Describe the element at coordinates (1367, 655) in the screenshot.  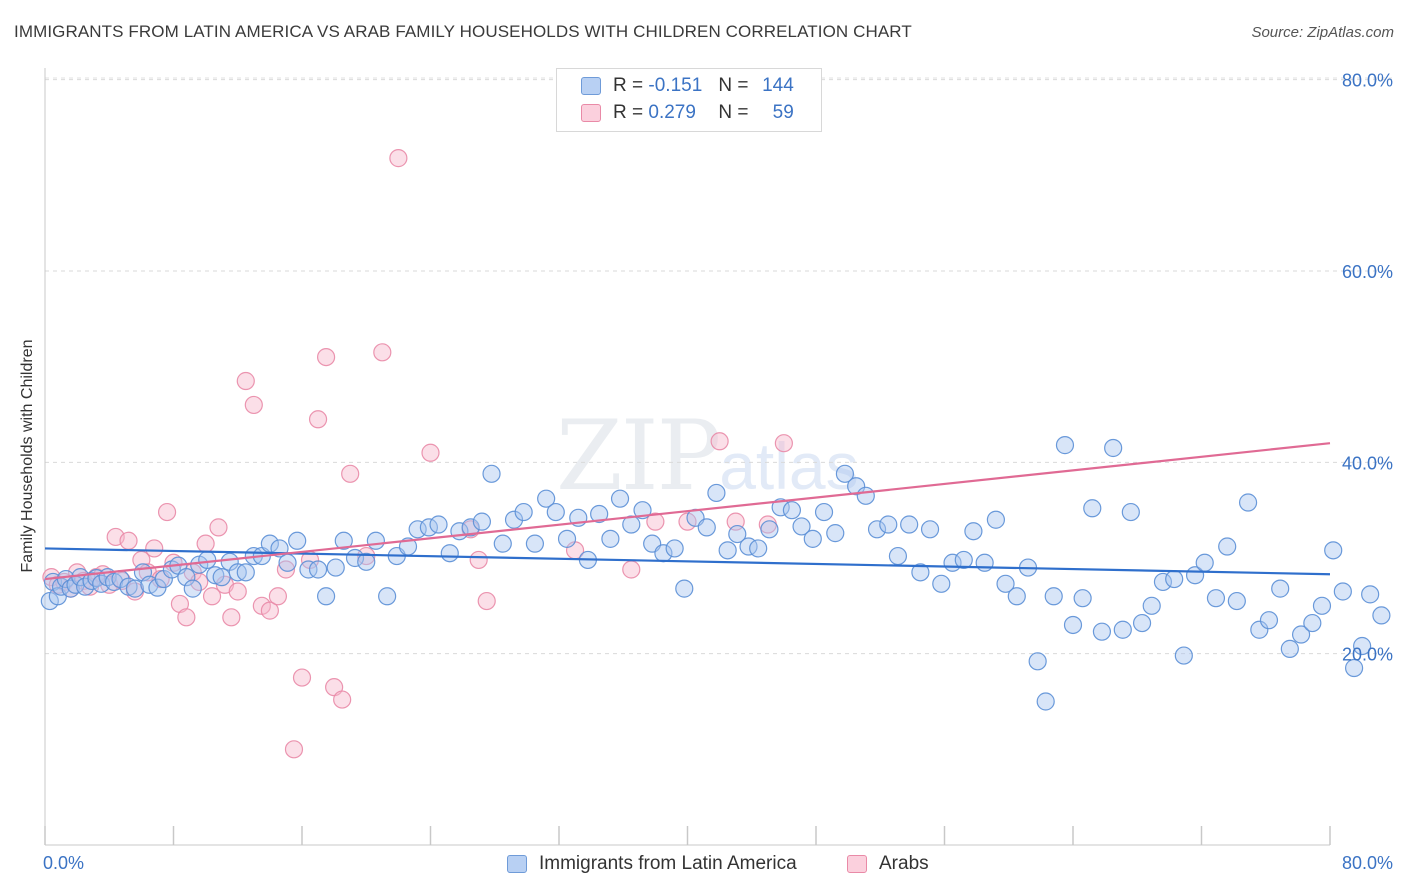
I see `y-tick-label: 20.0%` at that location.